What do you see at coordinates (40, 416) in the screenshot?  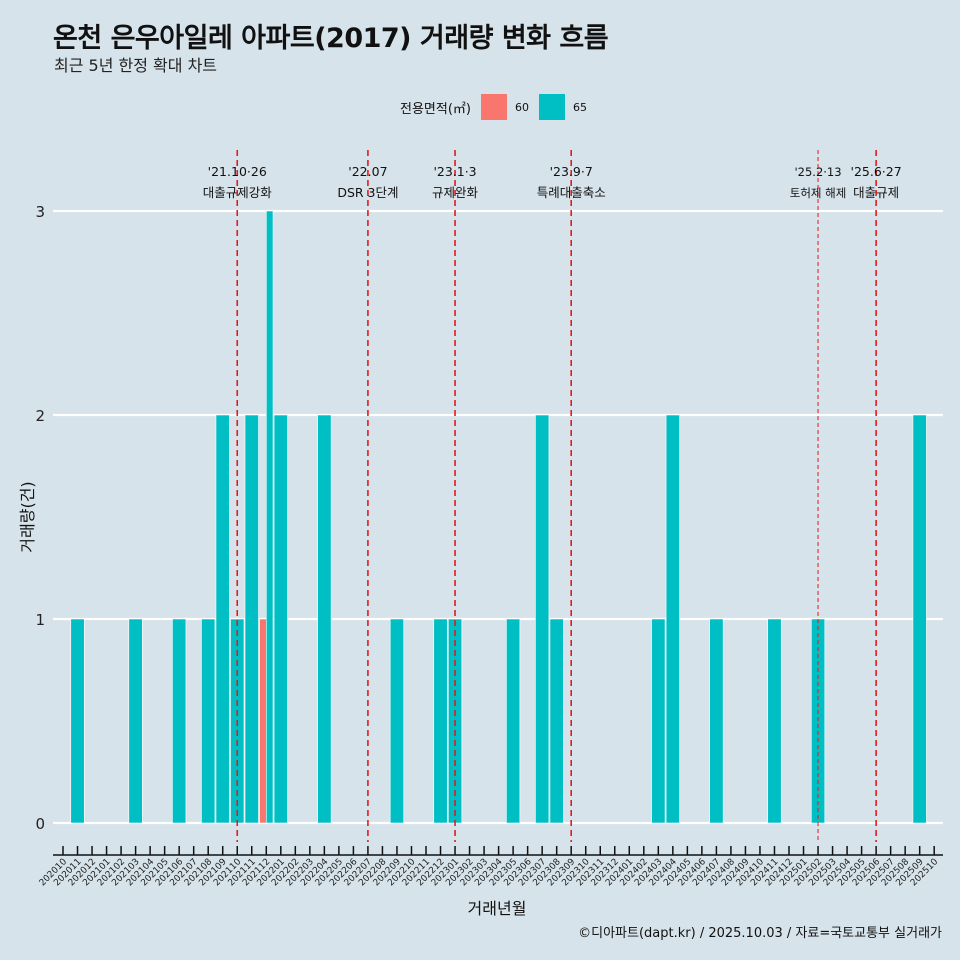 I see `y-tick-label: 2` at bounding box center [40, 416].